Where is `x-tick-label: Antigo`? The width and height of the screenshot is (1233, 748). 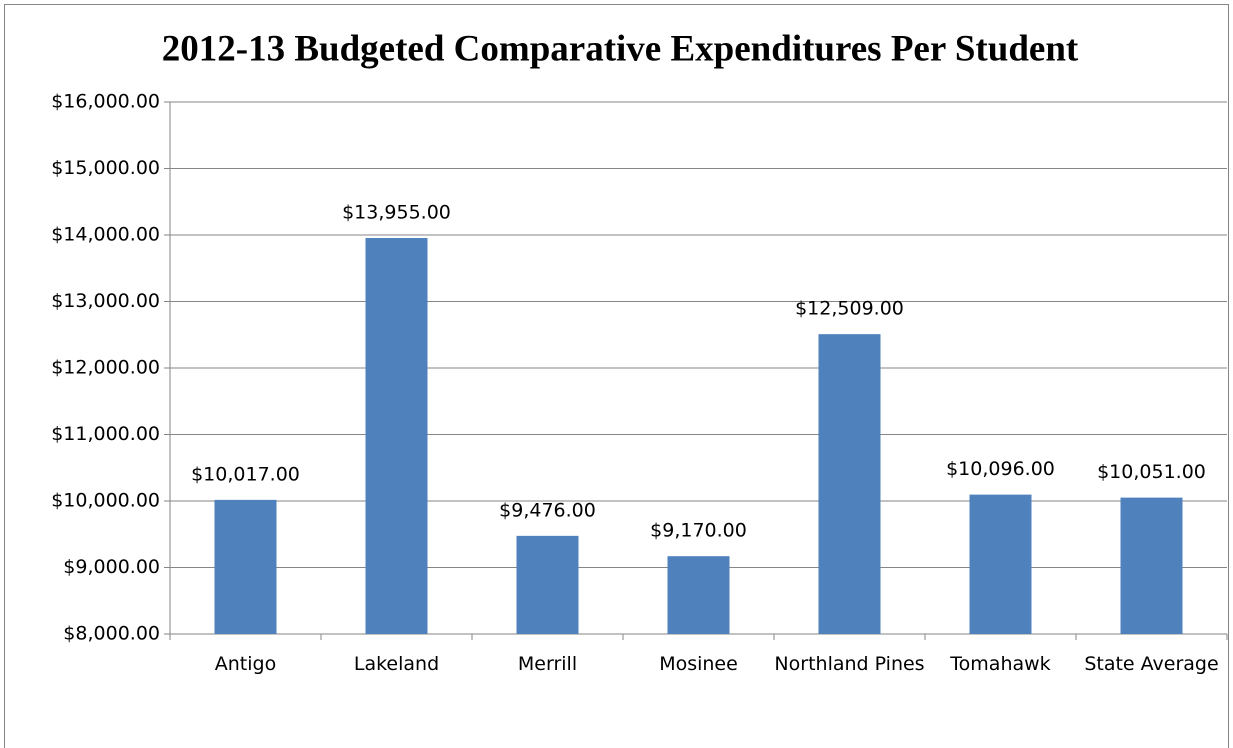 x-tick-label: Antigo is located at coordinates (245, 664).